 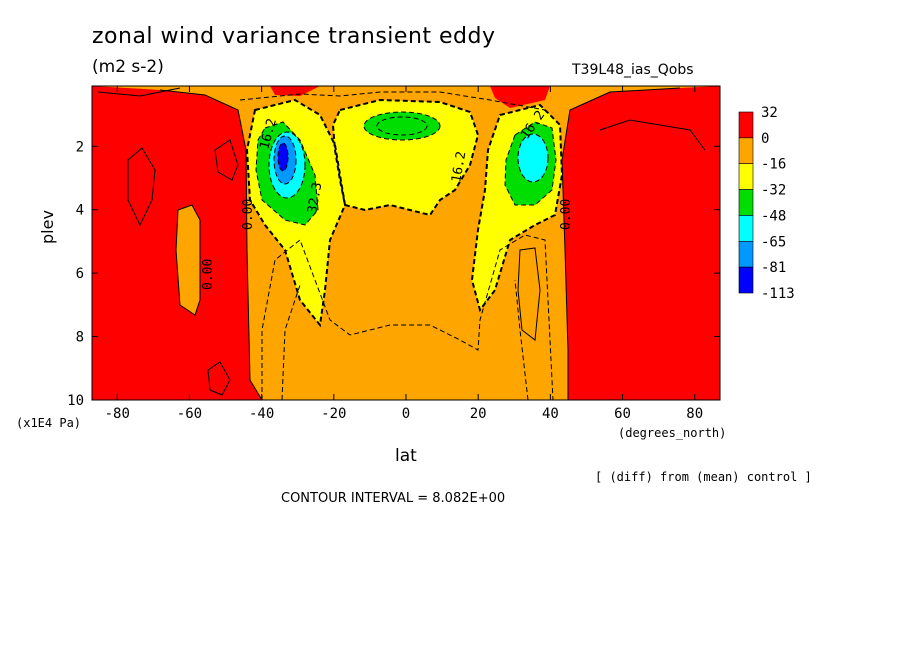 I want to click on y-tick-label: 6, so click(x=80, y=274).